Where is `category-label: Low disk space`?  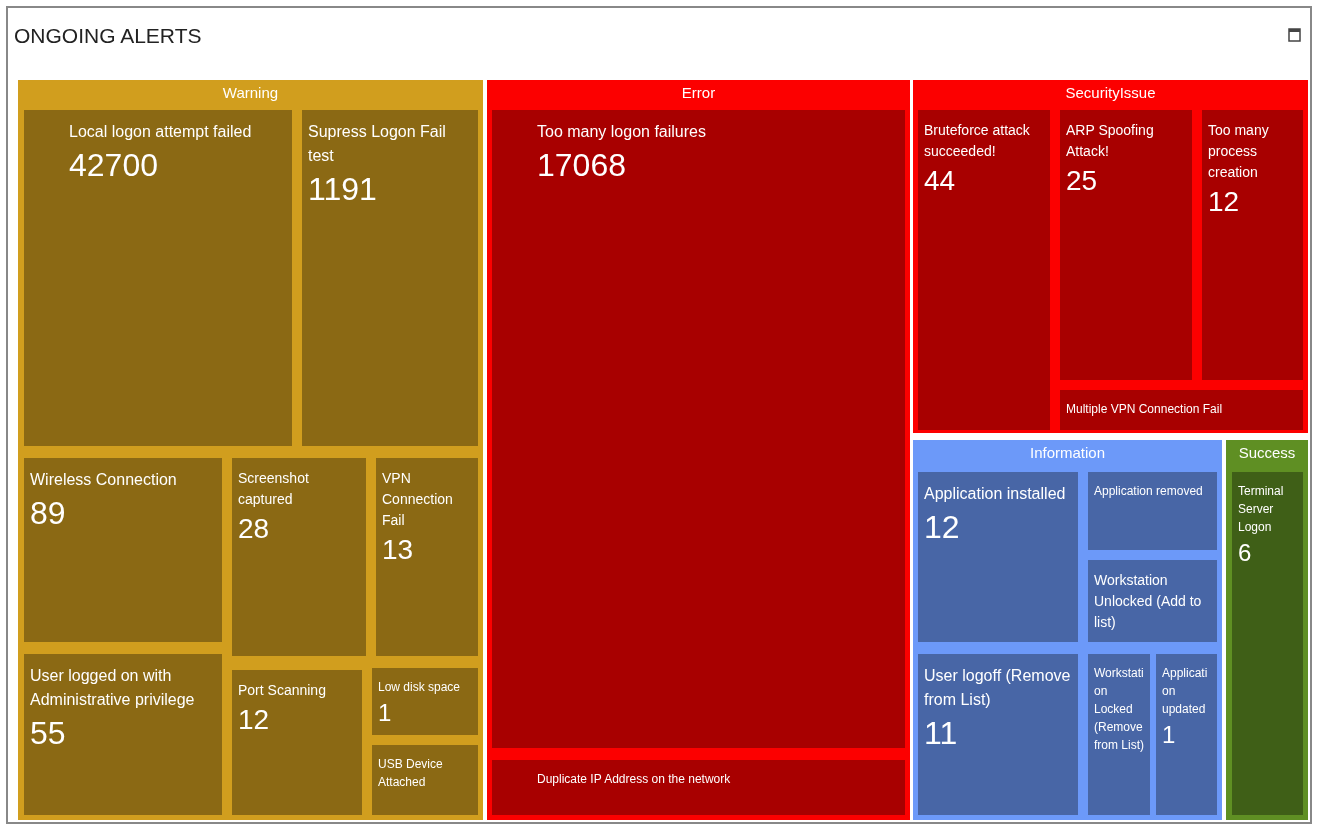
category-label: Low disk space is located at coordinates (419, 687).